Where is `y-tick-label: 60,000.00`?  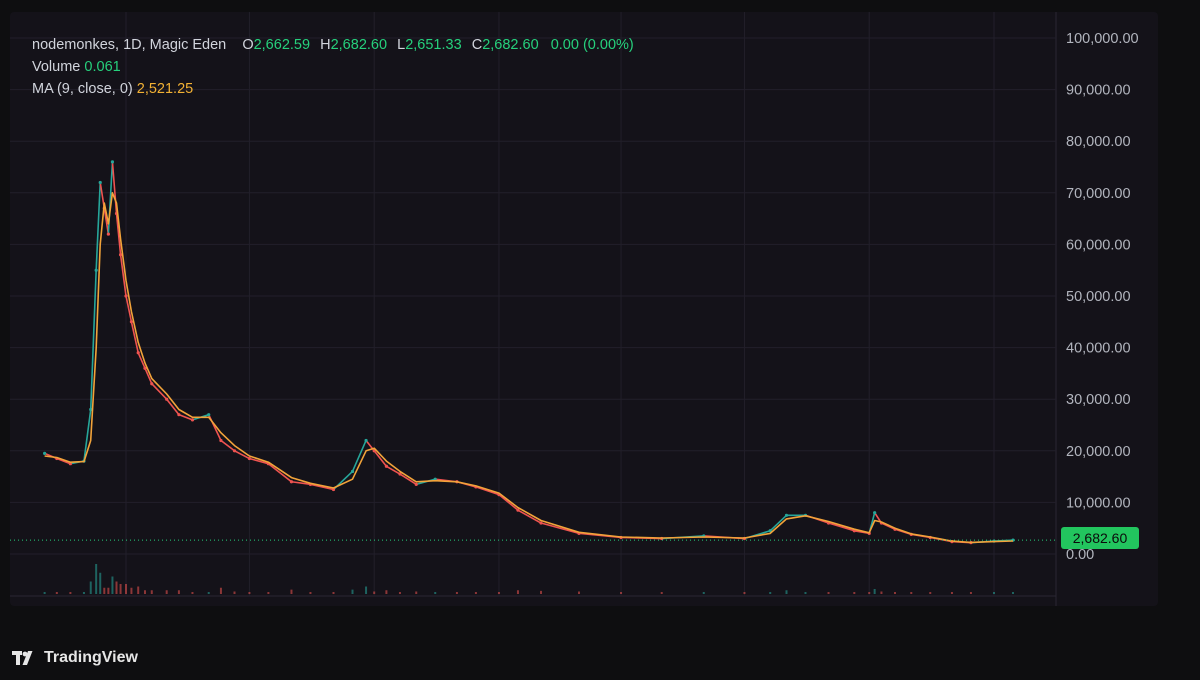
y-tick-label: 60,000.00 is located at coordinates (1098, 245).